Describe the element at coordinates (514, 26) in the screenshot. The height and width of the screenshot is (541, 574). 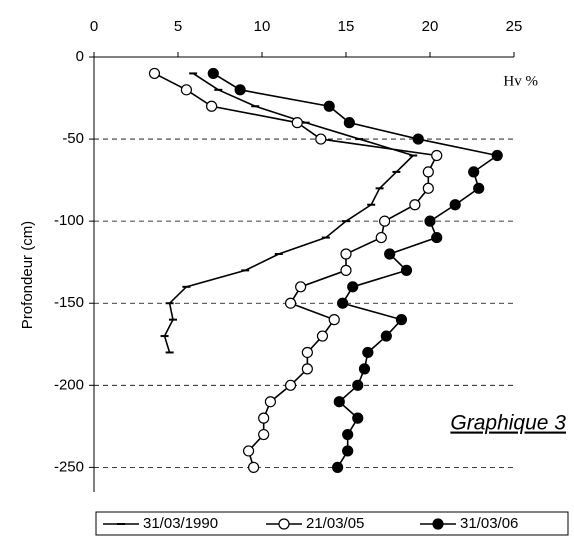
I see `x-tick-label: 25` at that location.